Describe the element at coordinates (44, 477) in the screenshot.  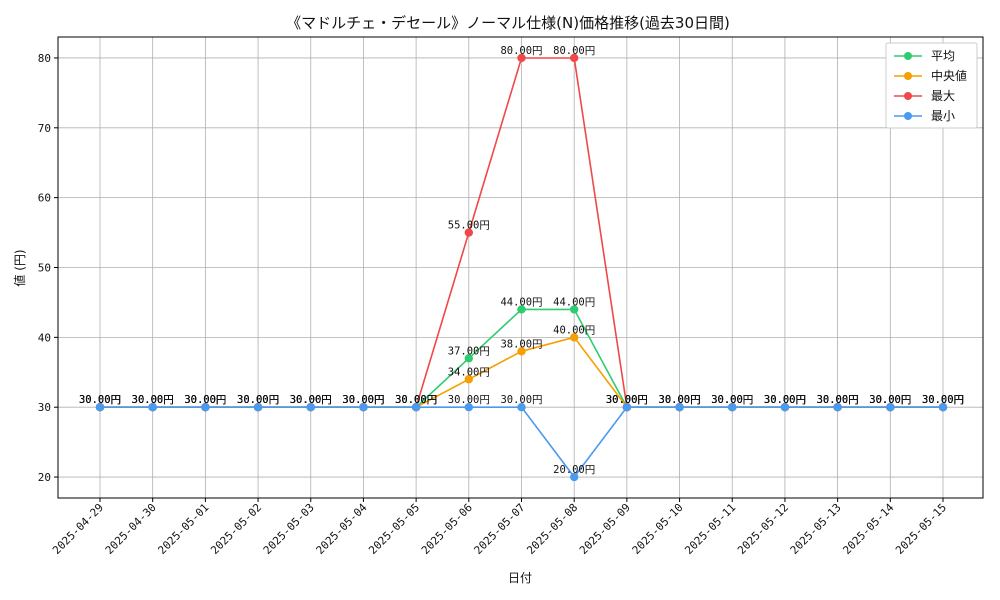
I see `y-tick-label: 20` at that location.